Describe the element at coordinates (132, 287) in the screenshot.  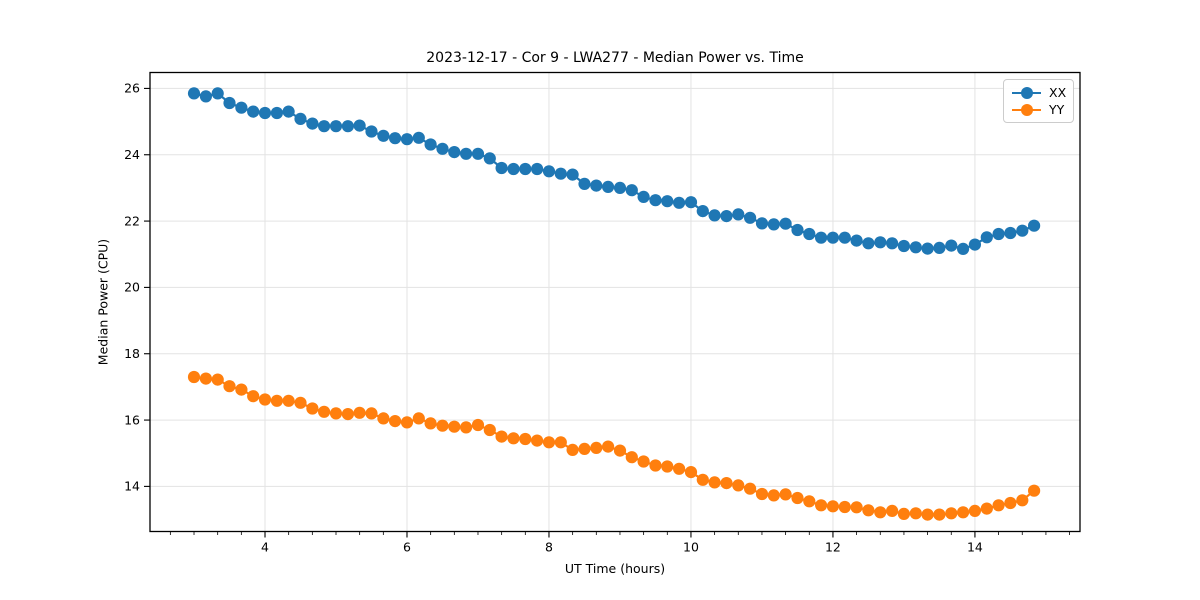
I see `y-tick-label-20: 20` at that location.